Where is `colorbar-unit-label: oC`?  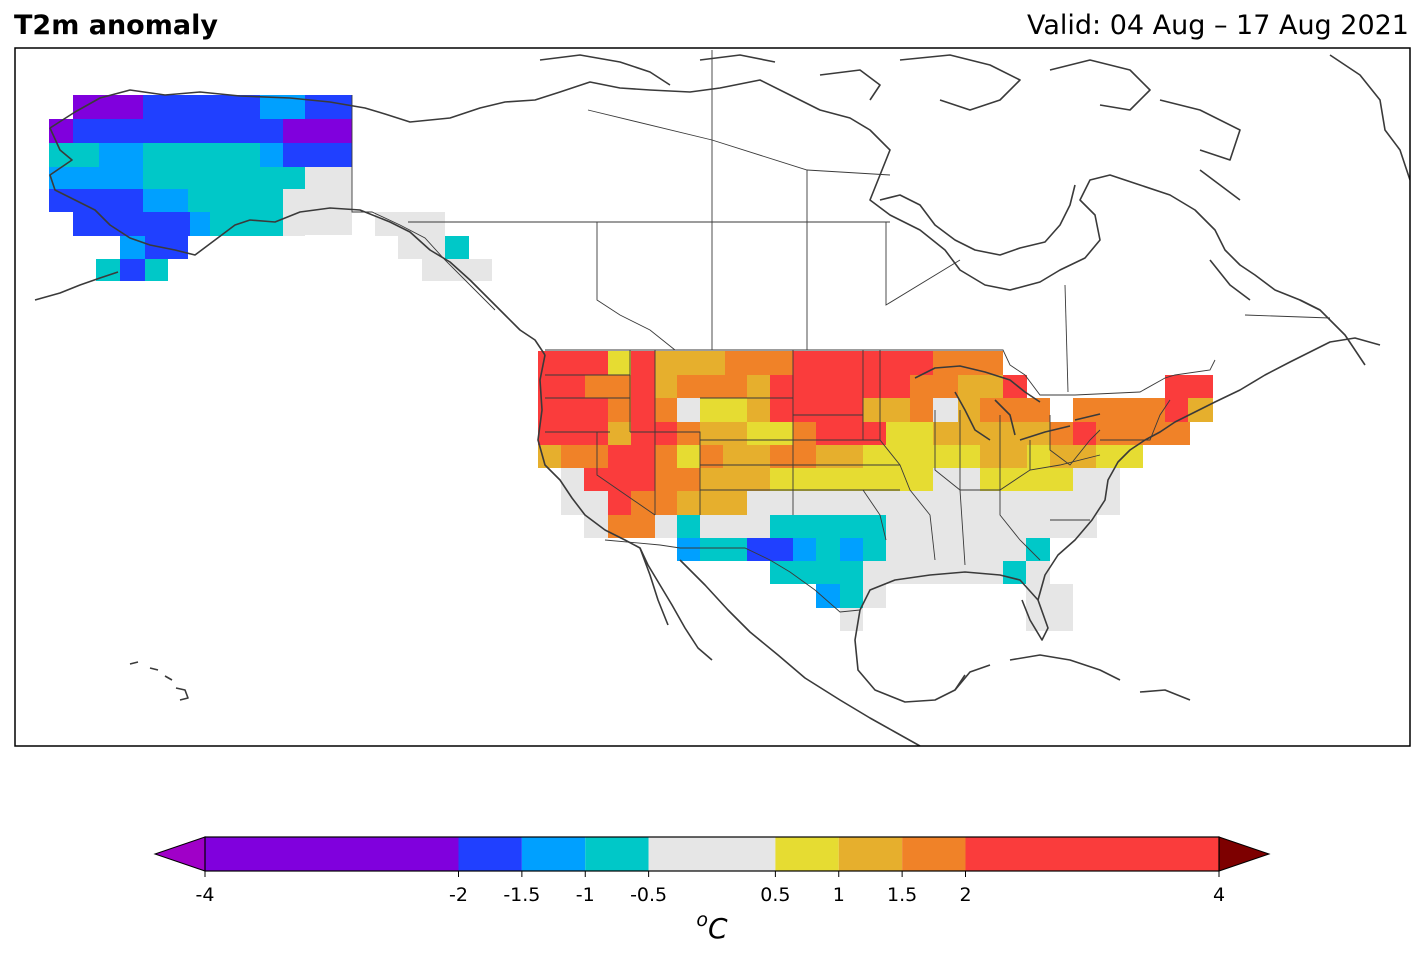 colorbar-unit-label: oC is located at coordinates (712, 927).